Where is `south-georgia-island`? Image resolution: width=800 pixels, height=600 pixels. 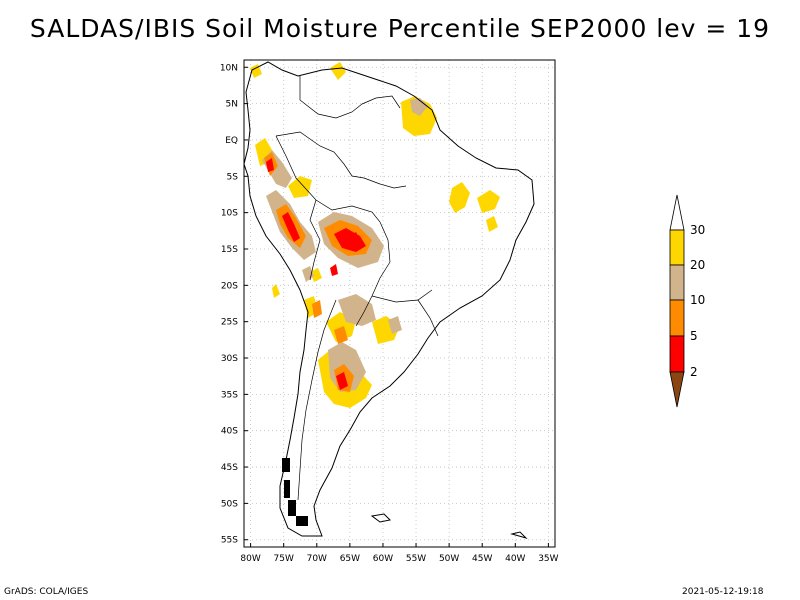
south-georgia-island is located at coordinates (519, 535).